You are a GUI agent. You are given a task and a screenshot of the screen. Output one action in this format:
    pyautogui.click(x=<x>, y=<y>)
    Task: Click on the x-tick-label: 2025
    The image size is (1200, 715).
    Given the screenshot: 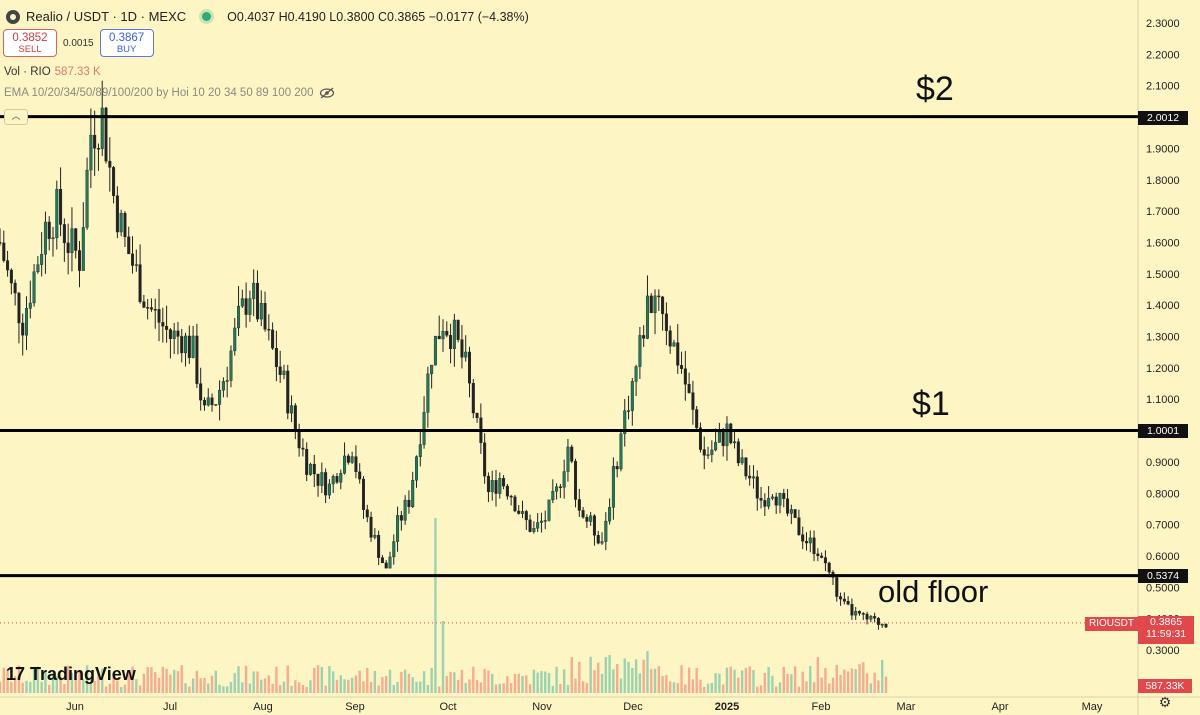 What is the action you would take?
    pyautogui.click(x=727, y=707)
    